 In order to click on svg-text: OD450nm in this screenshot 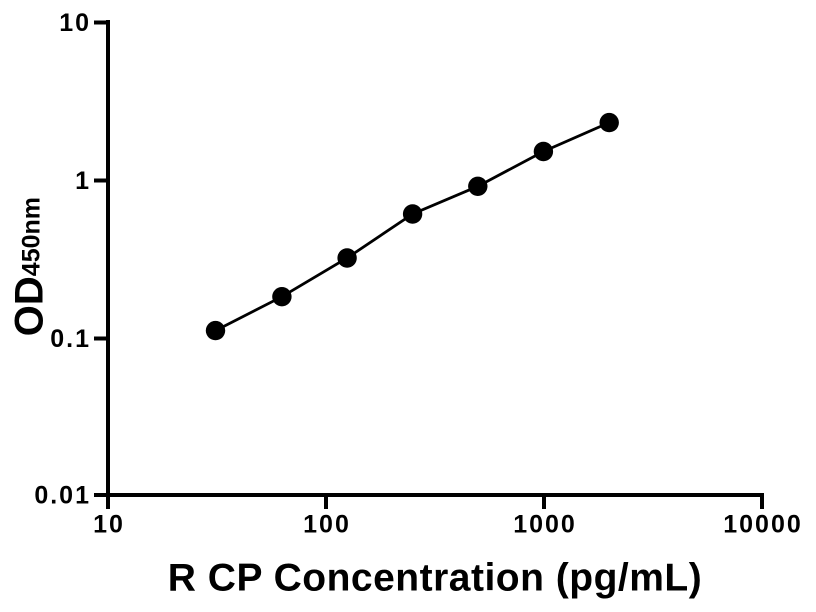, I will do `click(30, 266)`.